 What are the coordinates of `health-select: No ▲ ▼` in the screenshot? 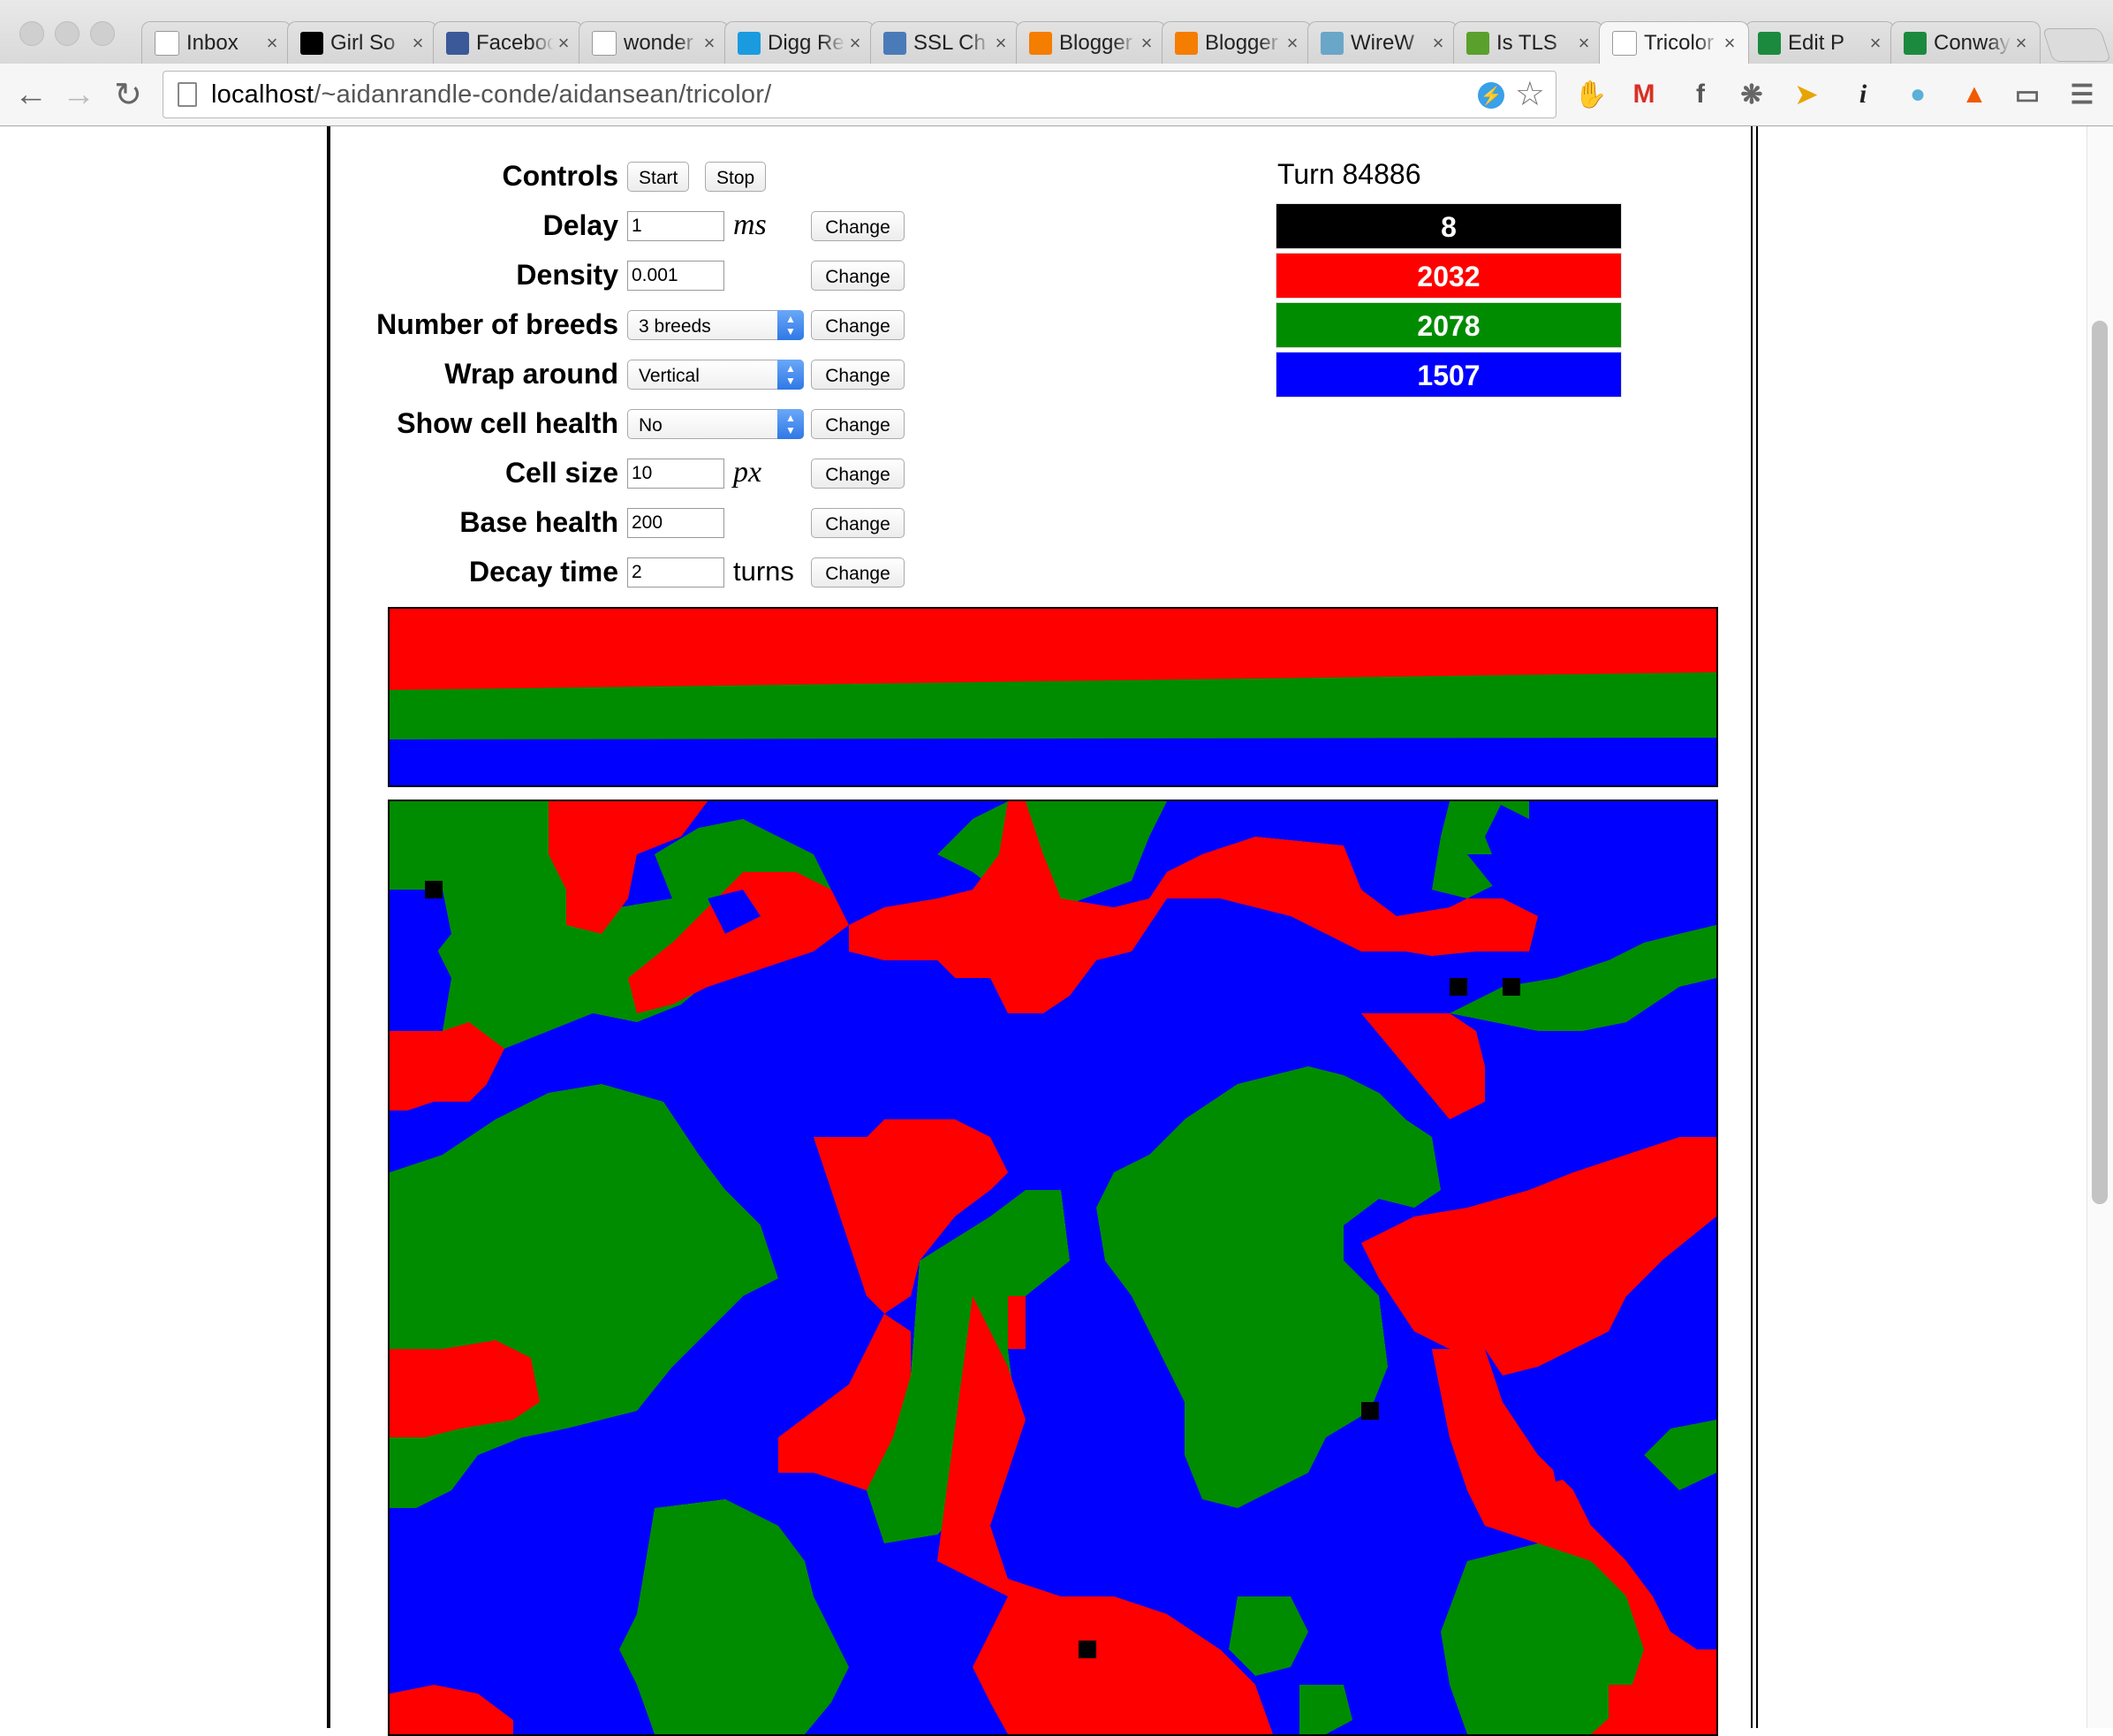 It's located at (715, 424).